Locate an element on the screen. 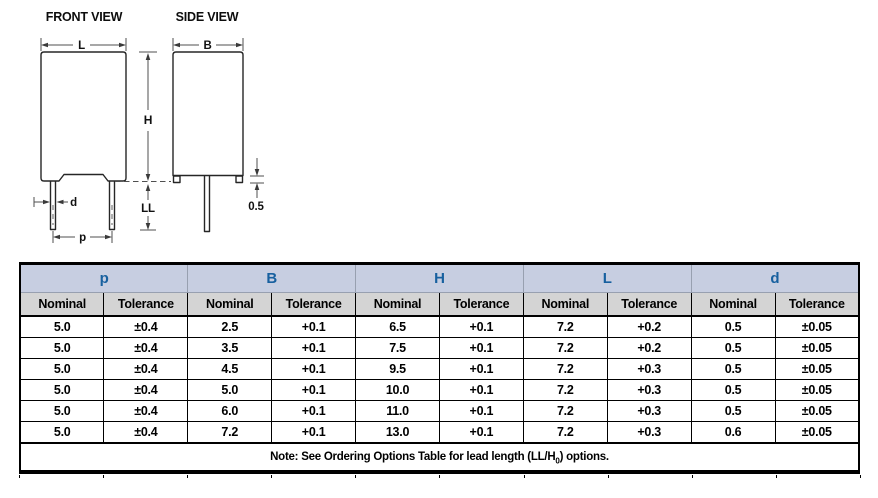 This screenshot has height=498, width=878. table-bottom-ticks is located at coordinates (440, 476).